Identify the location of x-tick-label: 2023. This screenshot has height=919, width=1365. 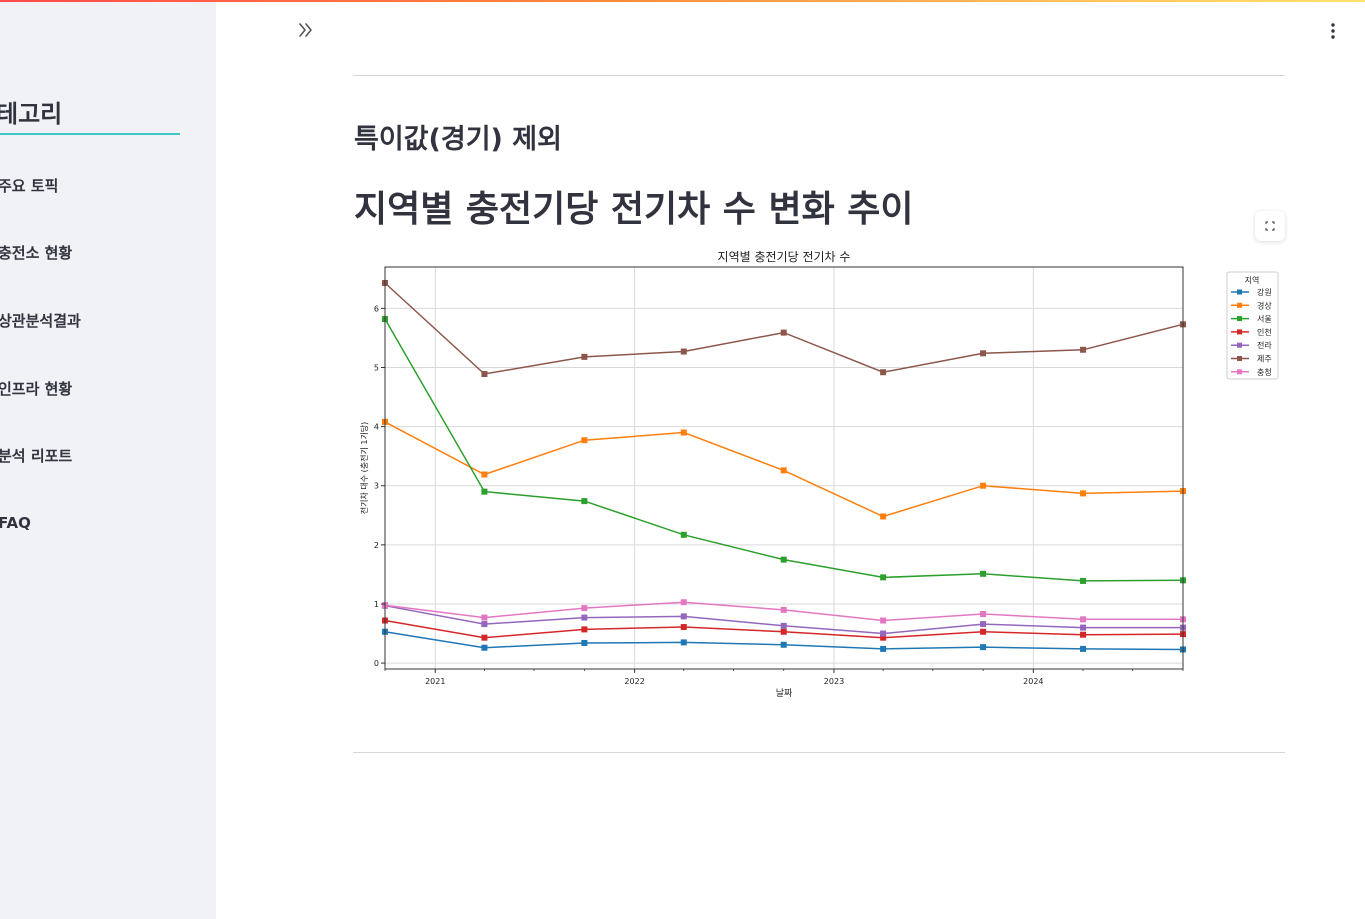
(834, 681).